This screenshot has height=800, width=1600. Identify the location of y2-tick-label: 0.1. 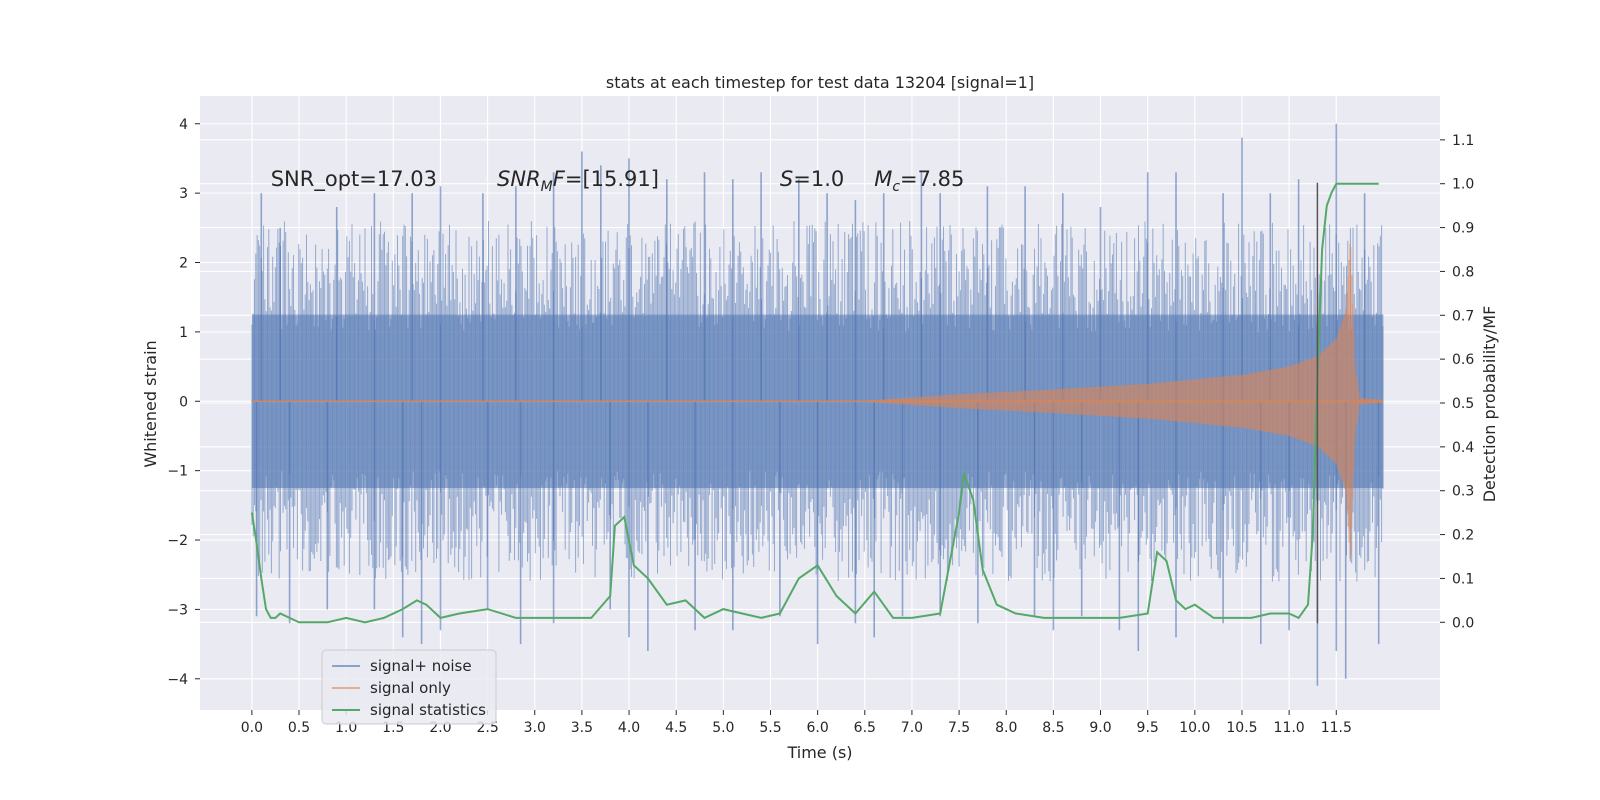
(1463, 579).